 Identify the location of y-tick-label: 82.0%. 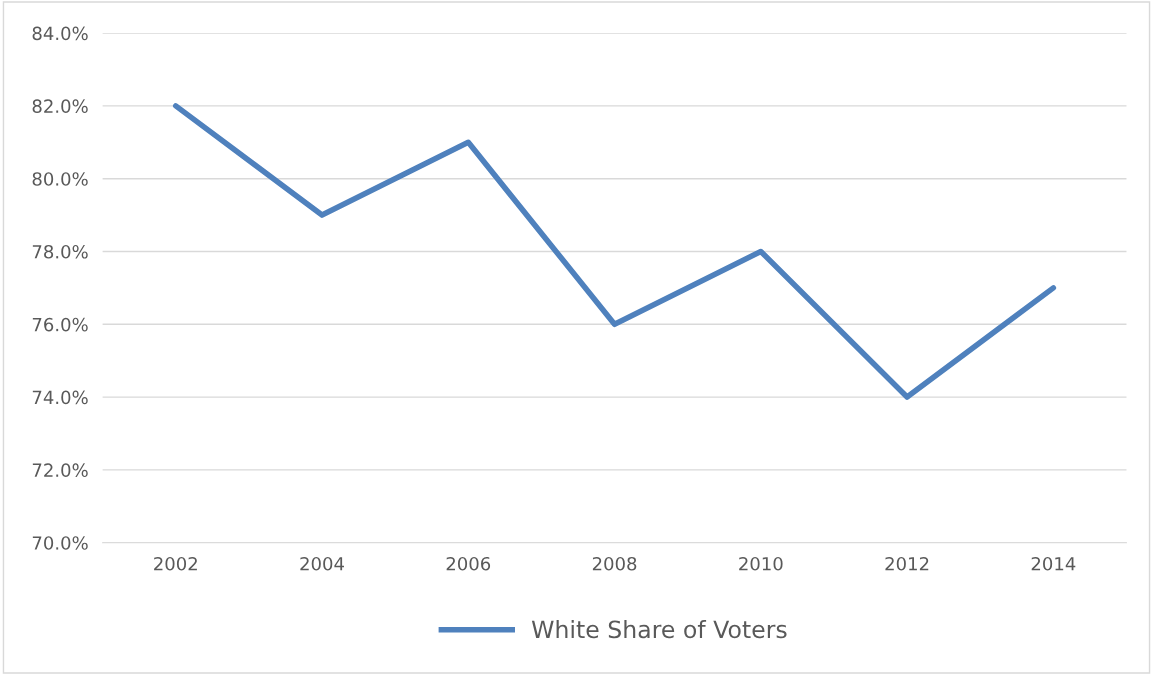
(60, 106).